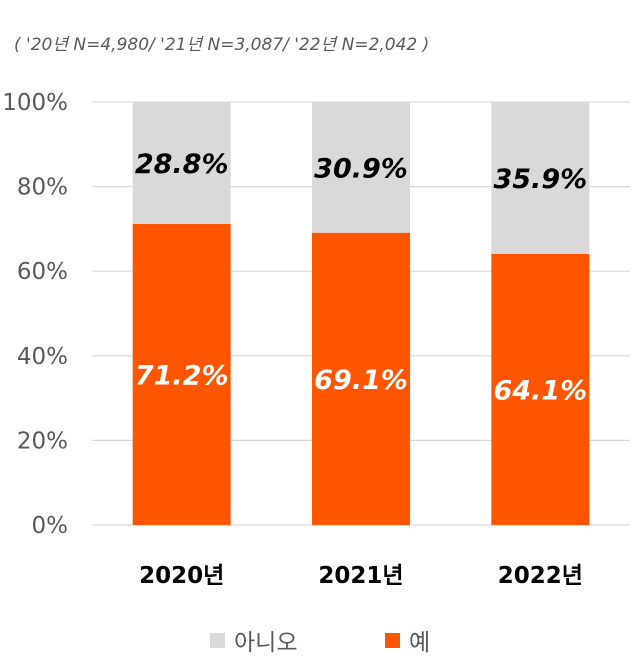  What do you see at coordinates (392, 640) in the screenshot?
I see `legend-swatch-yes` at bounding box center [392, 640].